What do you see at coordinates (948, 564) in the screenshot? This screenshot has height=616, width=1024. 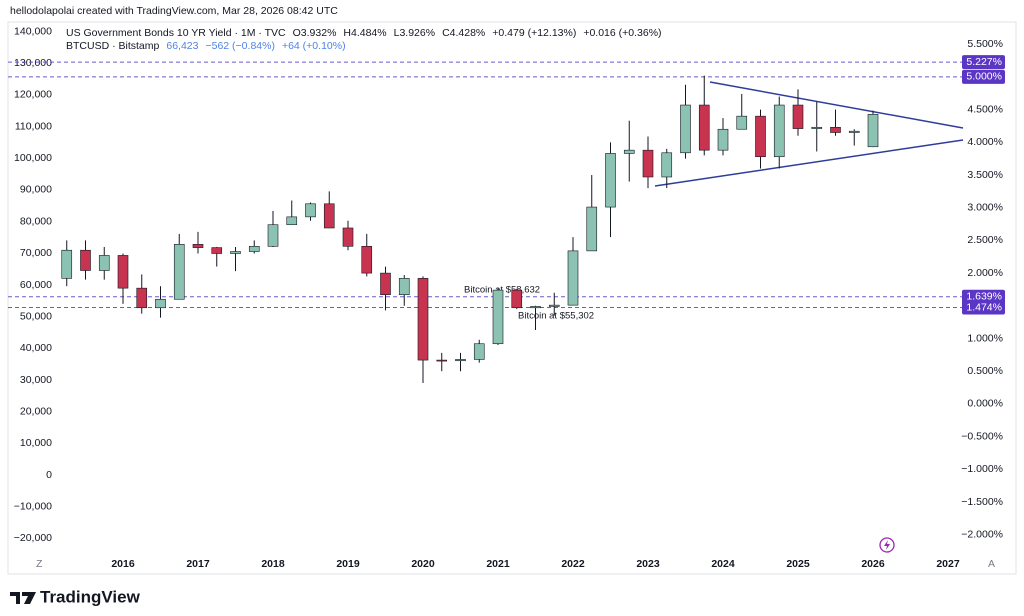 I see `x-tick-label: 2027` at bounding box center [948, 564].